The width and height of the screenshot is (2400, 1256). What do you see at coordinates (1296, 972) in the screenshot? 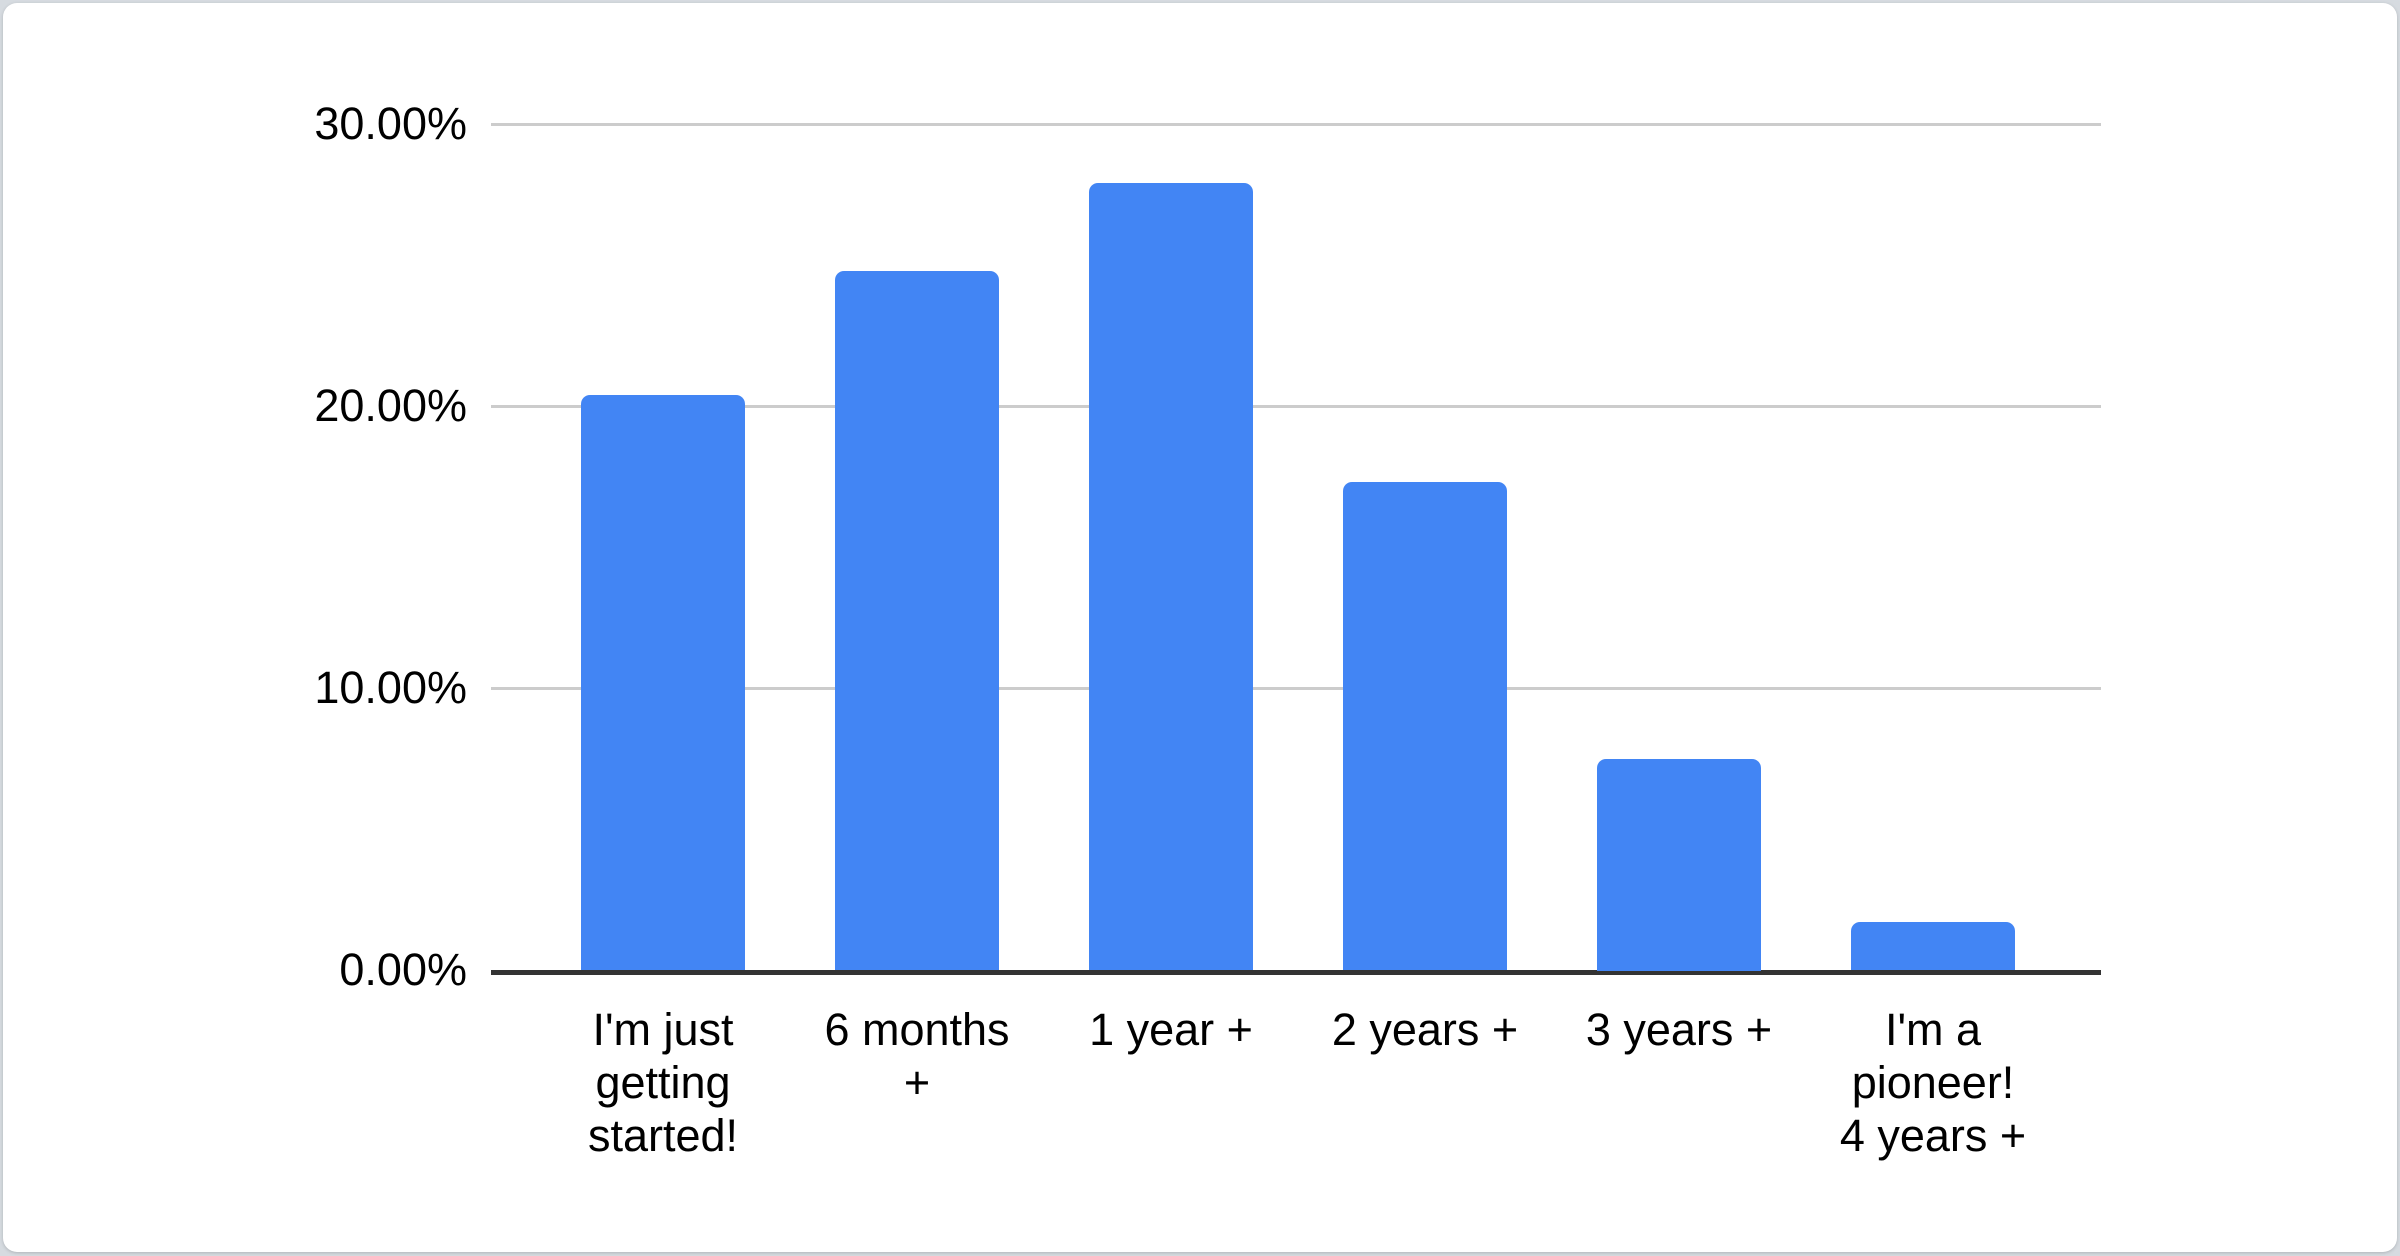
I see `x-axis-baseline` at bounding box center [1296, 972].